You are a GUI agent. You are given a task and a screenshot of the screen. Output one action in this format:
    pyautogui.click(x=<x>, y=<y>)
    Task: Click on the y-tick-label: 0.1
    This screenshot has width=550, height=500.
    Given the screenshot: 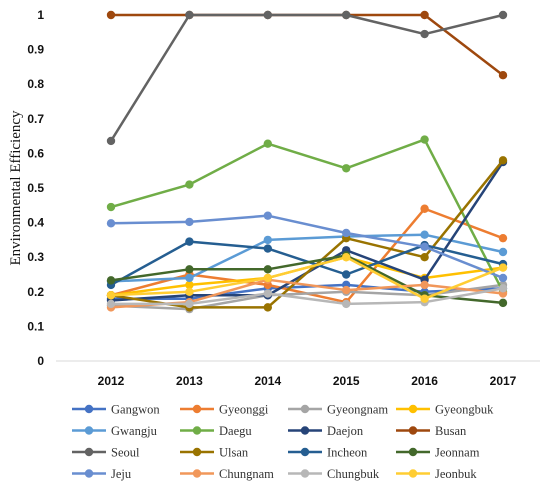 What is the action you would take?
    pyautogui.click(x=35, y=326)
    